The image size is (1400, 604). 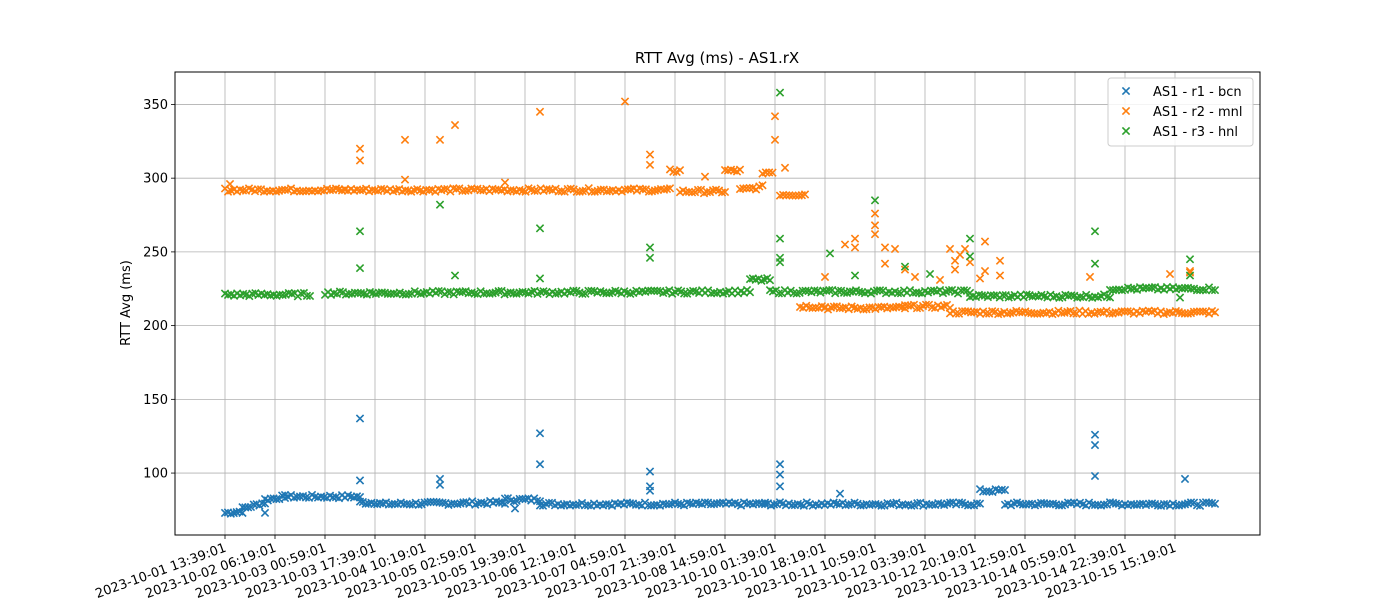 What do you see at coordinates (717, 58) in the screenshot?
I see `chart-title: RTT Avg (ms) - AS1.rX` at bounding box center [717, 58].